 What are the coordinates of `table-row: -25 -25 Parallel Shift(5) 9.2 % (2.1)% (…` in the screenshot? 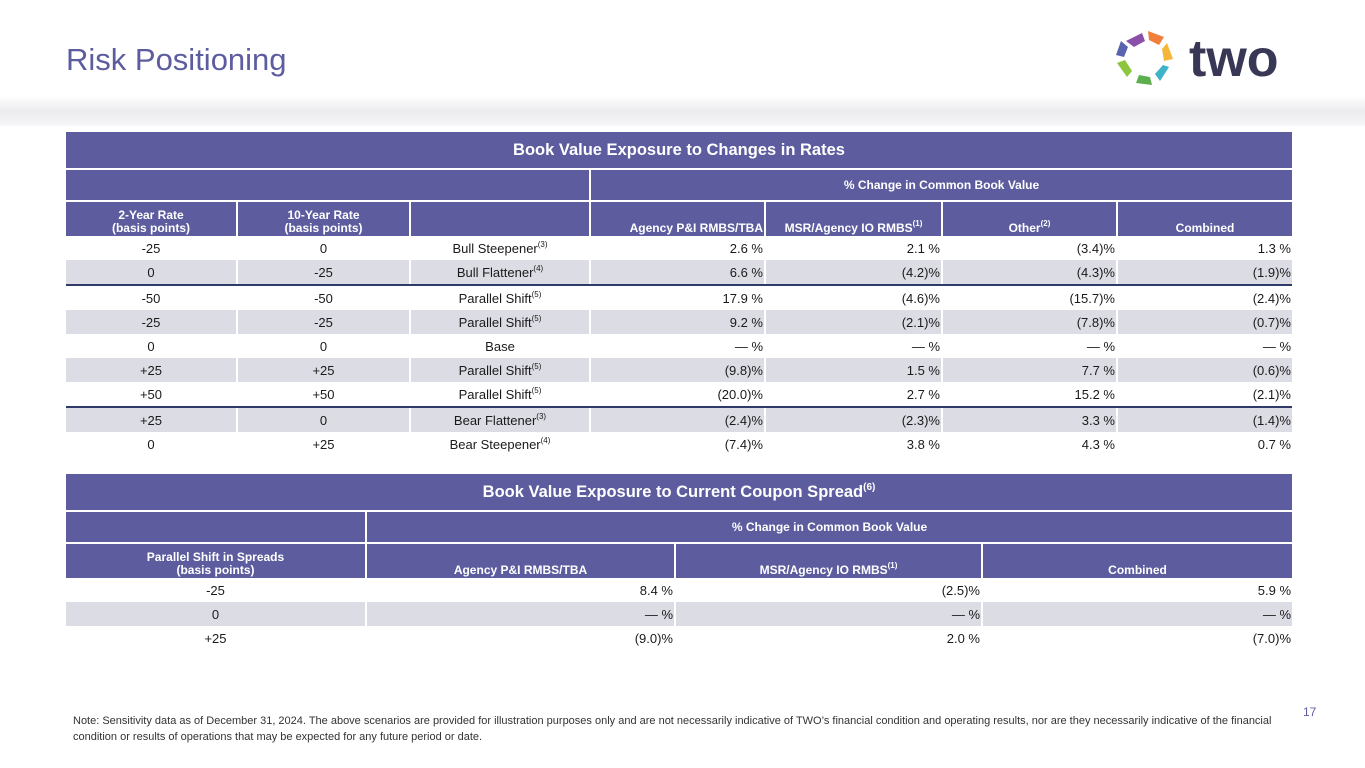 It's located at (679, 322).